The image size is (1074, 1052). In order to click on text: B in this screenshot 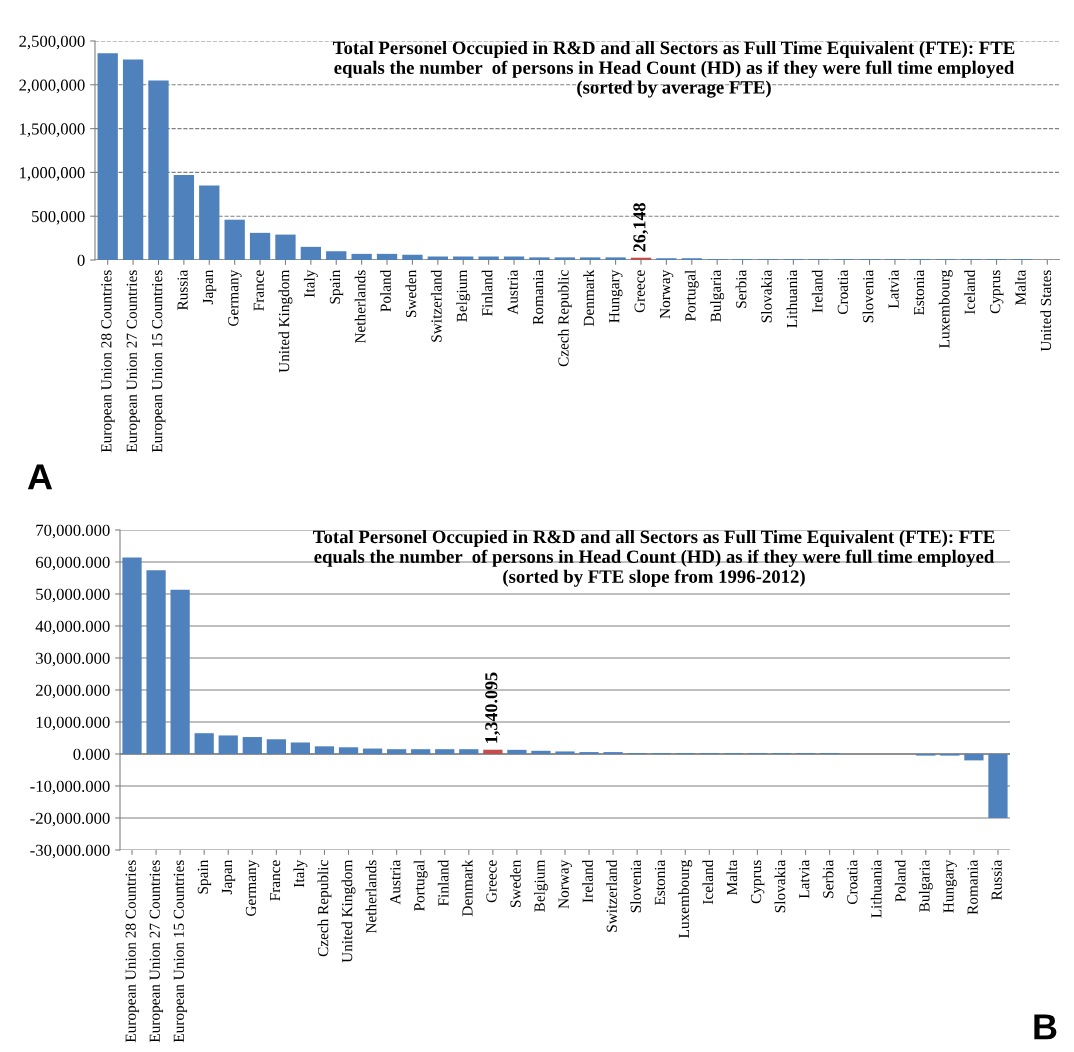, I will do `click(1045, 1027)`.